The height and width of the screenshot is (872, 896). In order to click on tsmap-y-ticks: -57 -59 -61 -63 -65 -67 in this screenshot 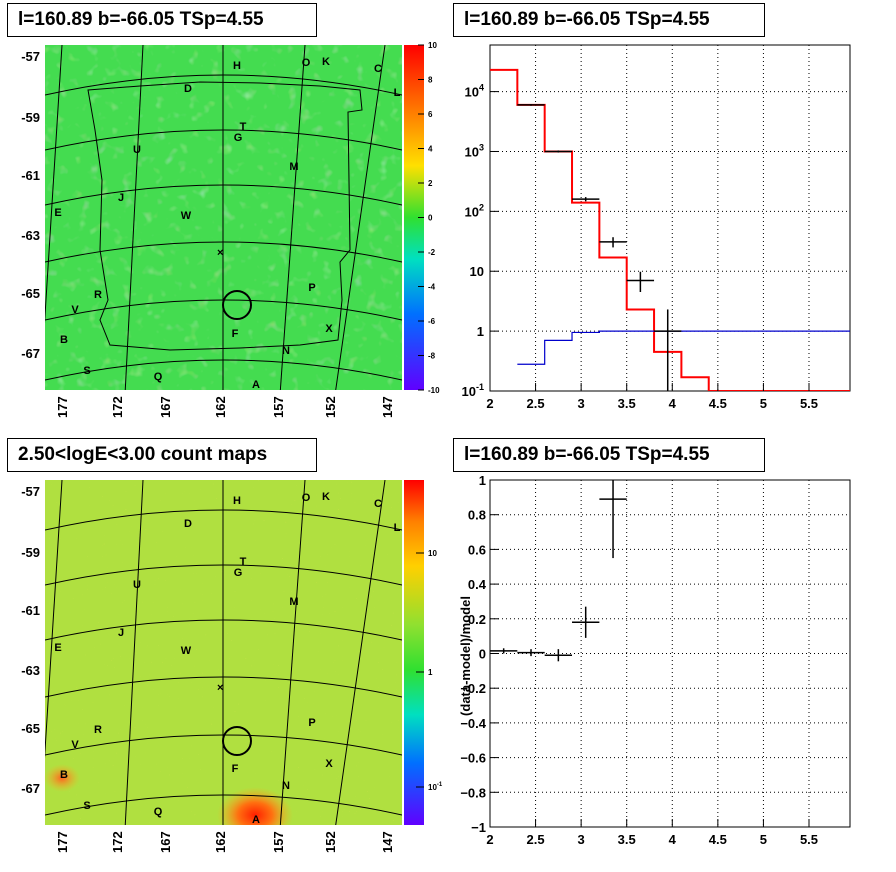, I will do `click(30, 205)`.